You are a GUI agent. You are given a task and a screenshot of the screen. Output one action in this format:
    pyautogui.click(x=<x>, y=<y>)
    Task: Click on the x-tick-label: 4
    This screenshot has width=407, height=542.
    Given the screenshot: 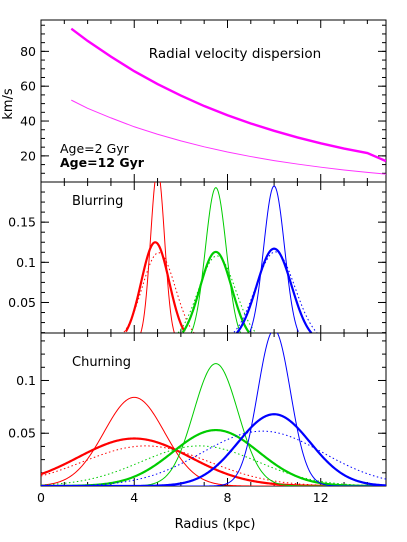 What is the action you would take?
    pyautogui.click(x=134, y=497)
    